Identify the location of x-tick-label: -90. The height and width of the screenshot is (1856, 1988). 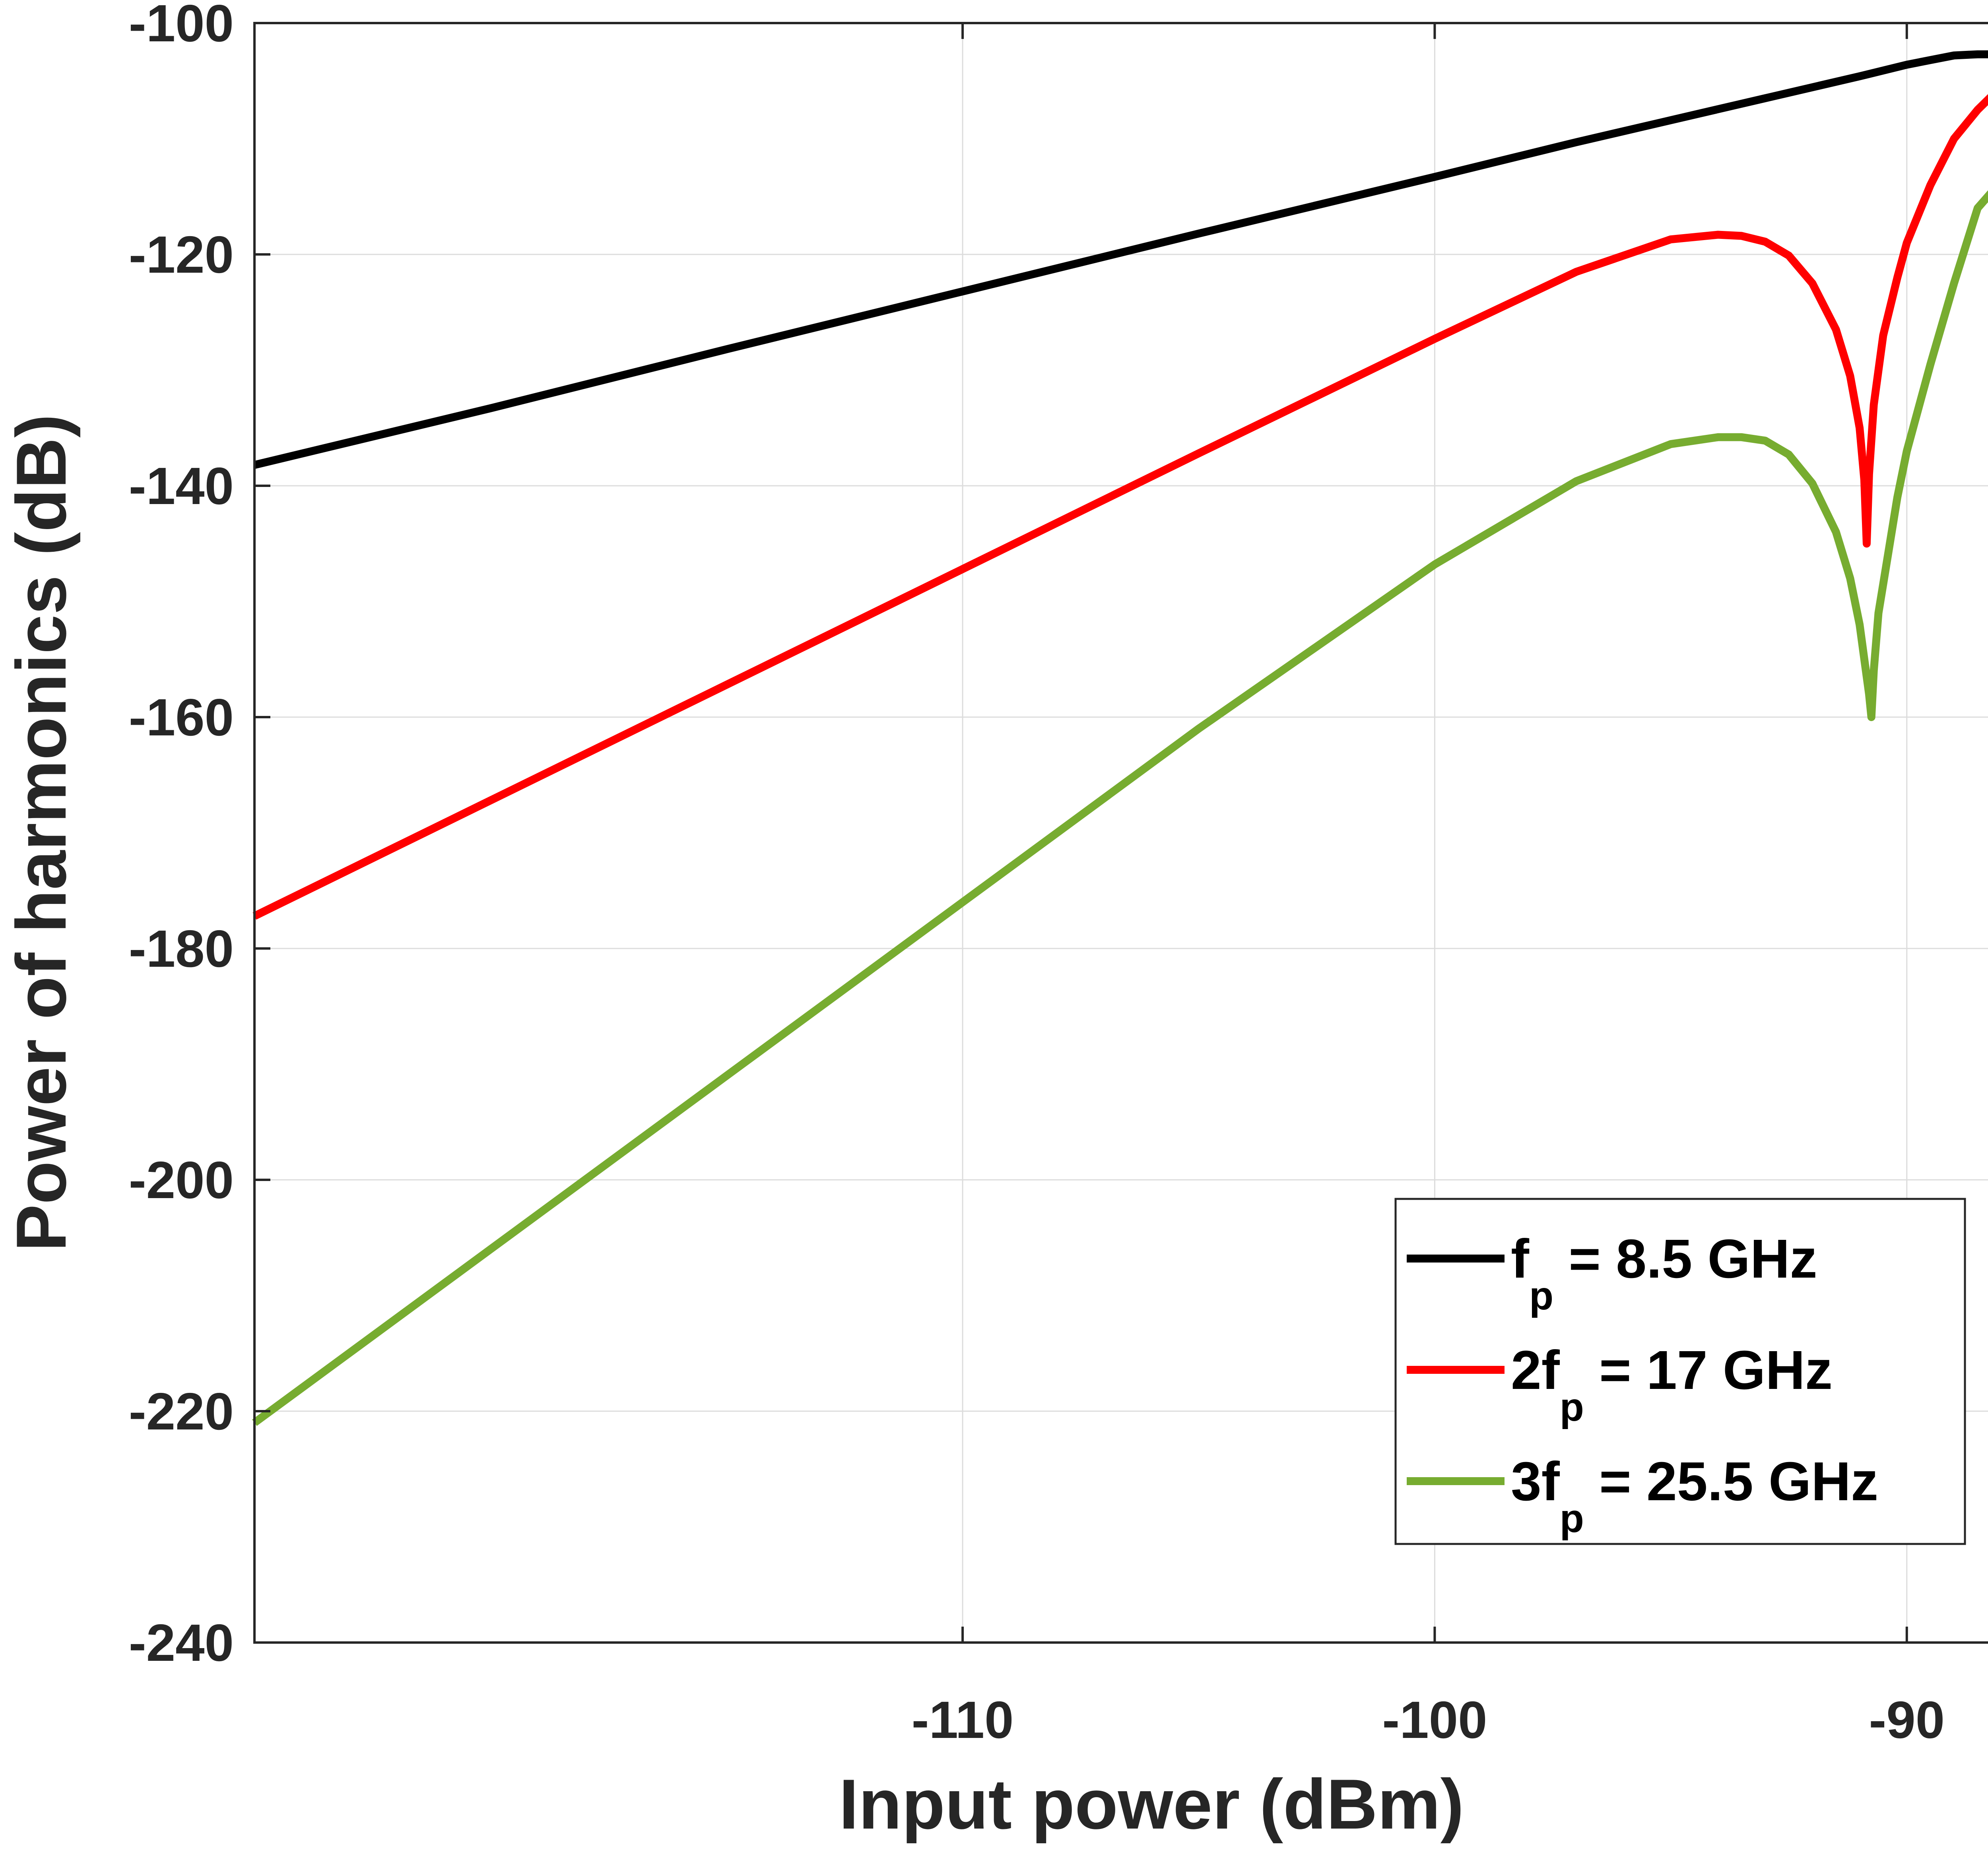
(1907, 1720).